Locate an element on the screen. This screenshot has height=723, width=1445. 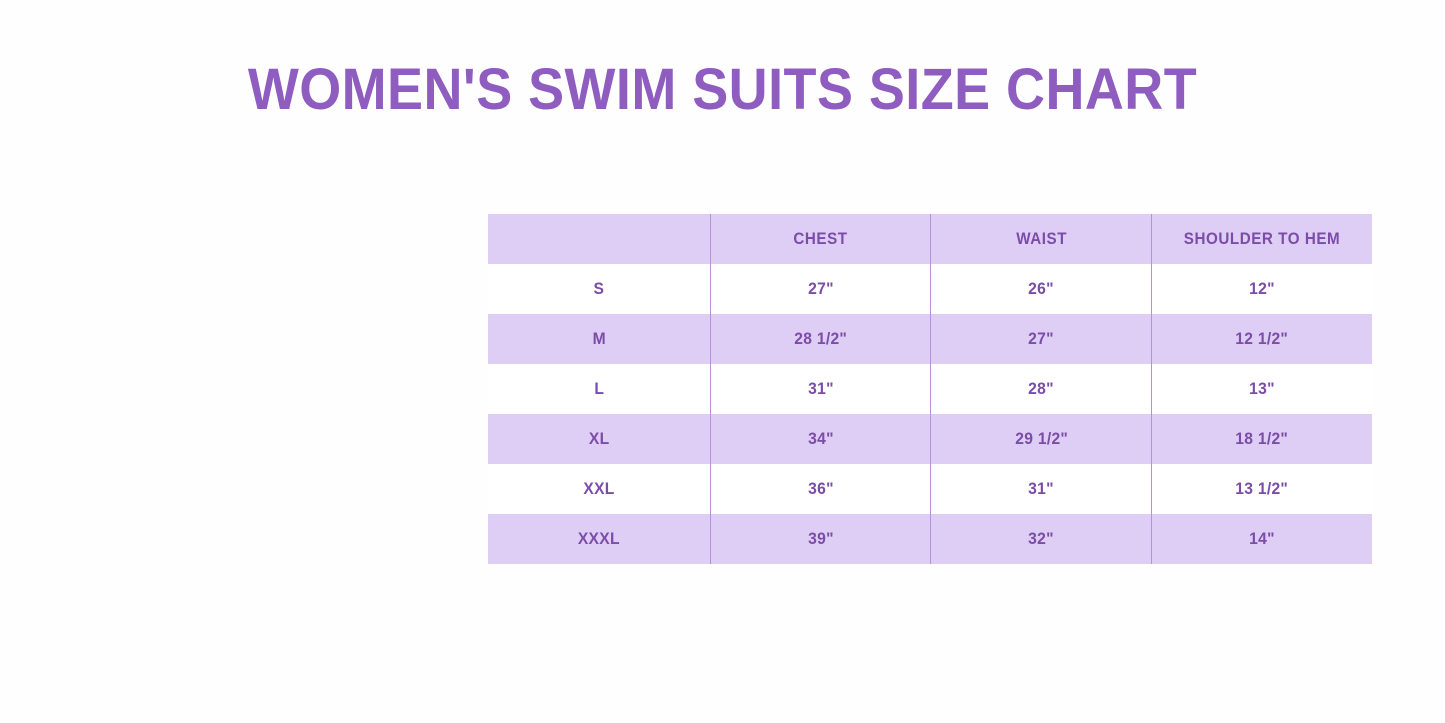
column-header-shoulder-to-hem-label: SHOULDER TO HEM is located at coordinates (1262, 238).